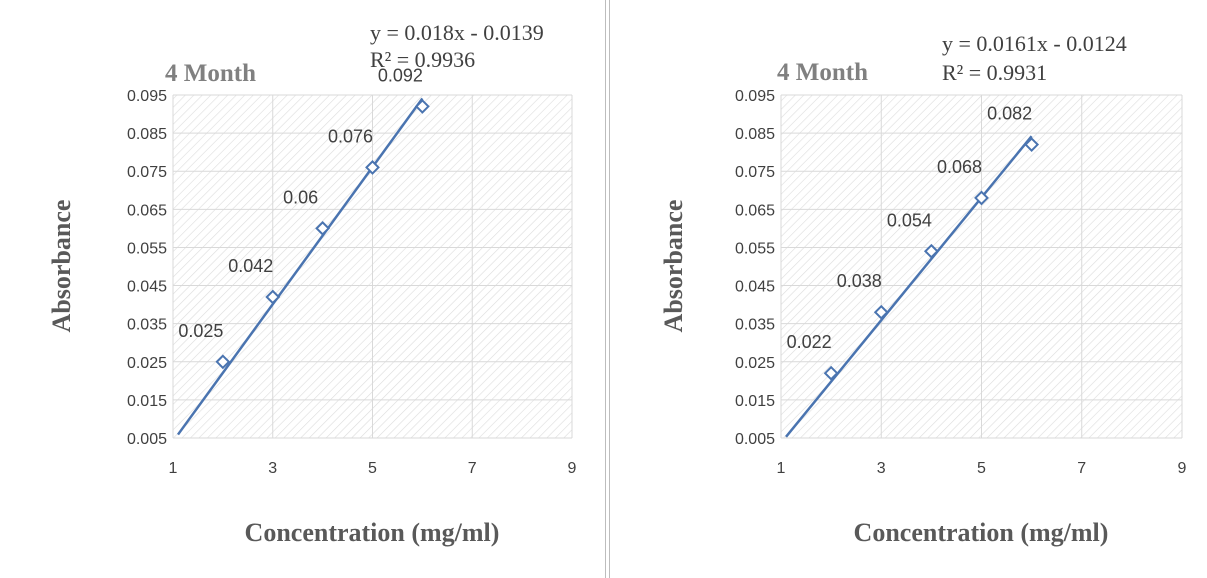 The image size is (1207, 578). Describe the element at coordinates (300, 197) in the screenshot. I see `data-label: 0.06` at that location.